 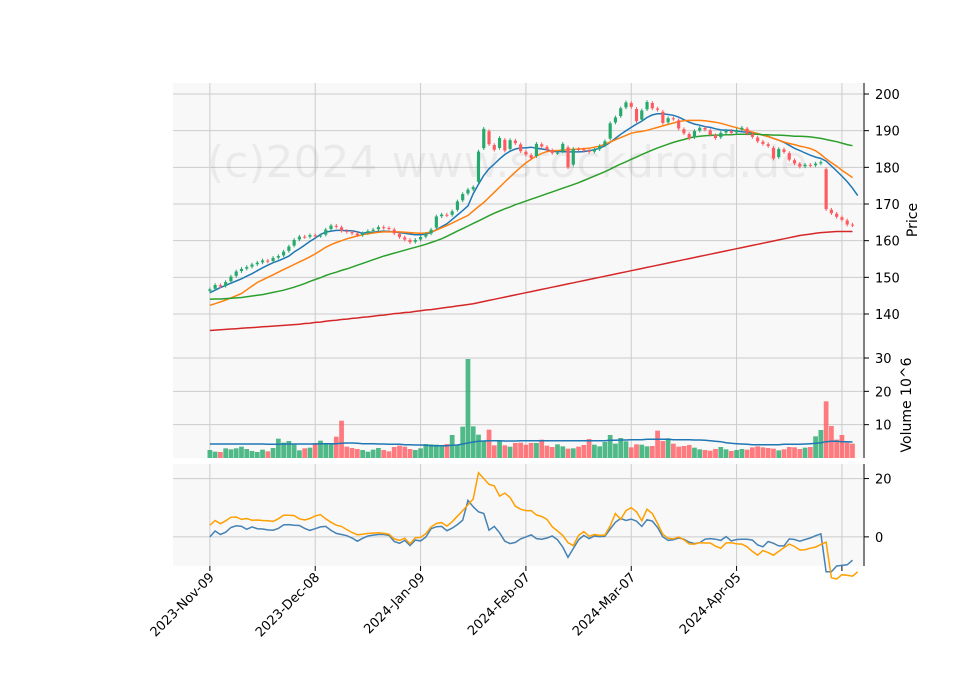 I want to click on x-tick-label: 2024-Apr-05, so click(x=710, y=603).